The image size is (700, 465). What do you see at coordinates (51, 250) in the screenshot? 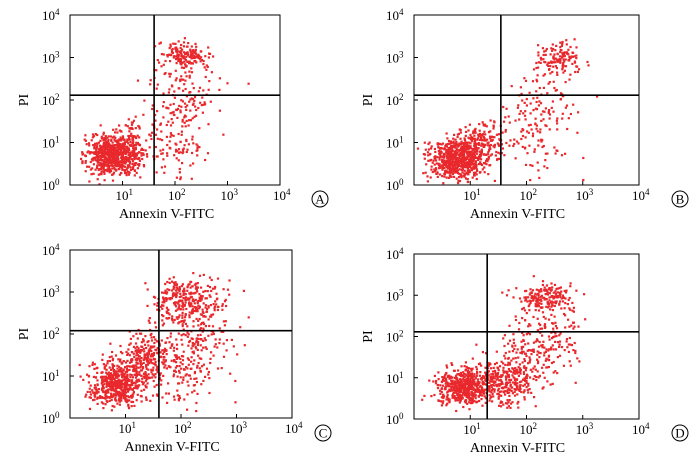
I see `y-tick-label: 10⁴` at bounding box center [51, 250].